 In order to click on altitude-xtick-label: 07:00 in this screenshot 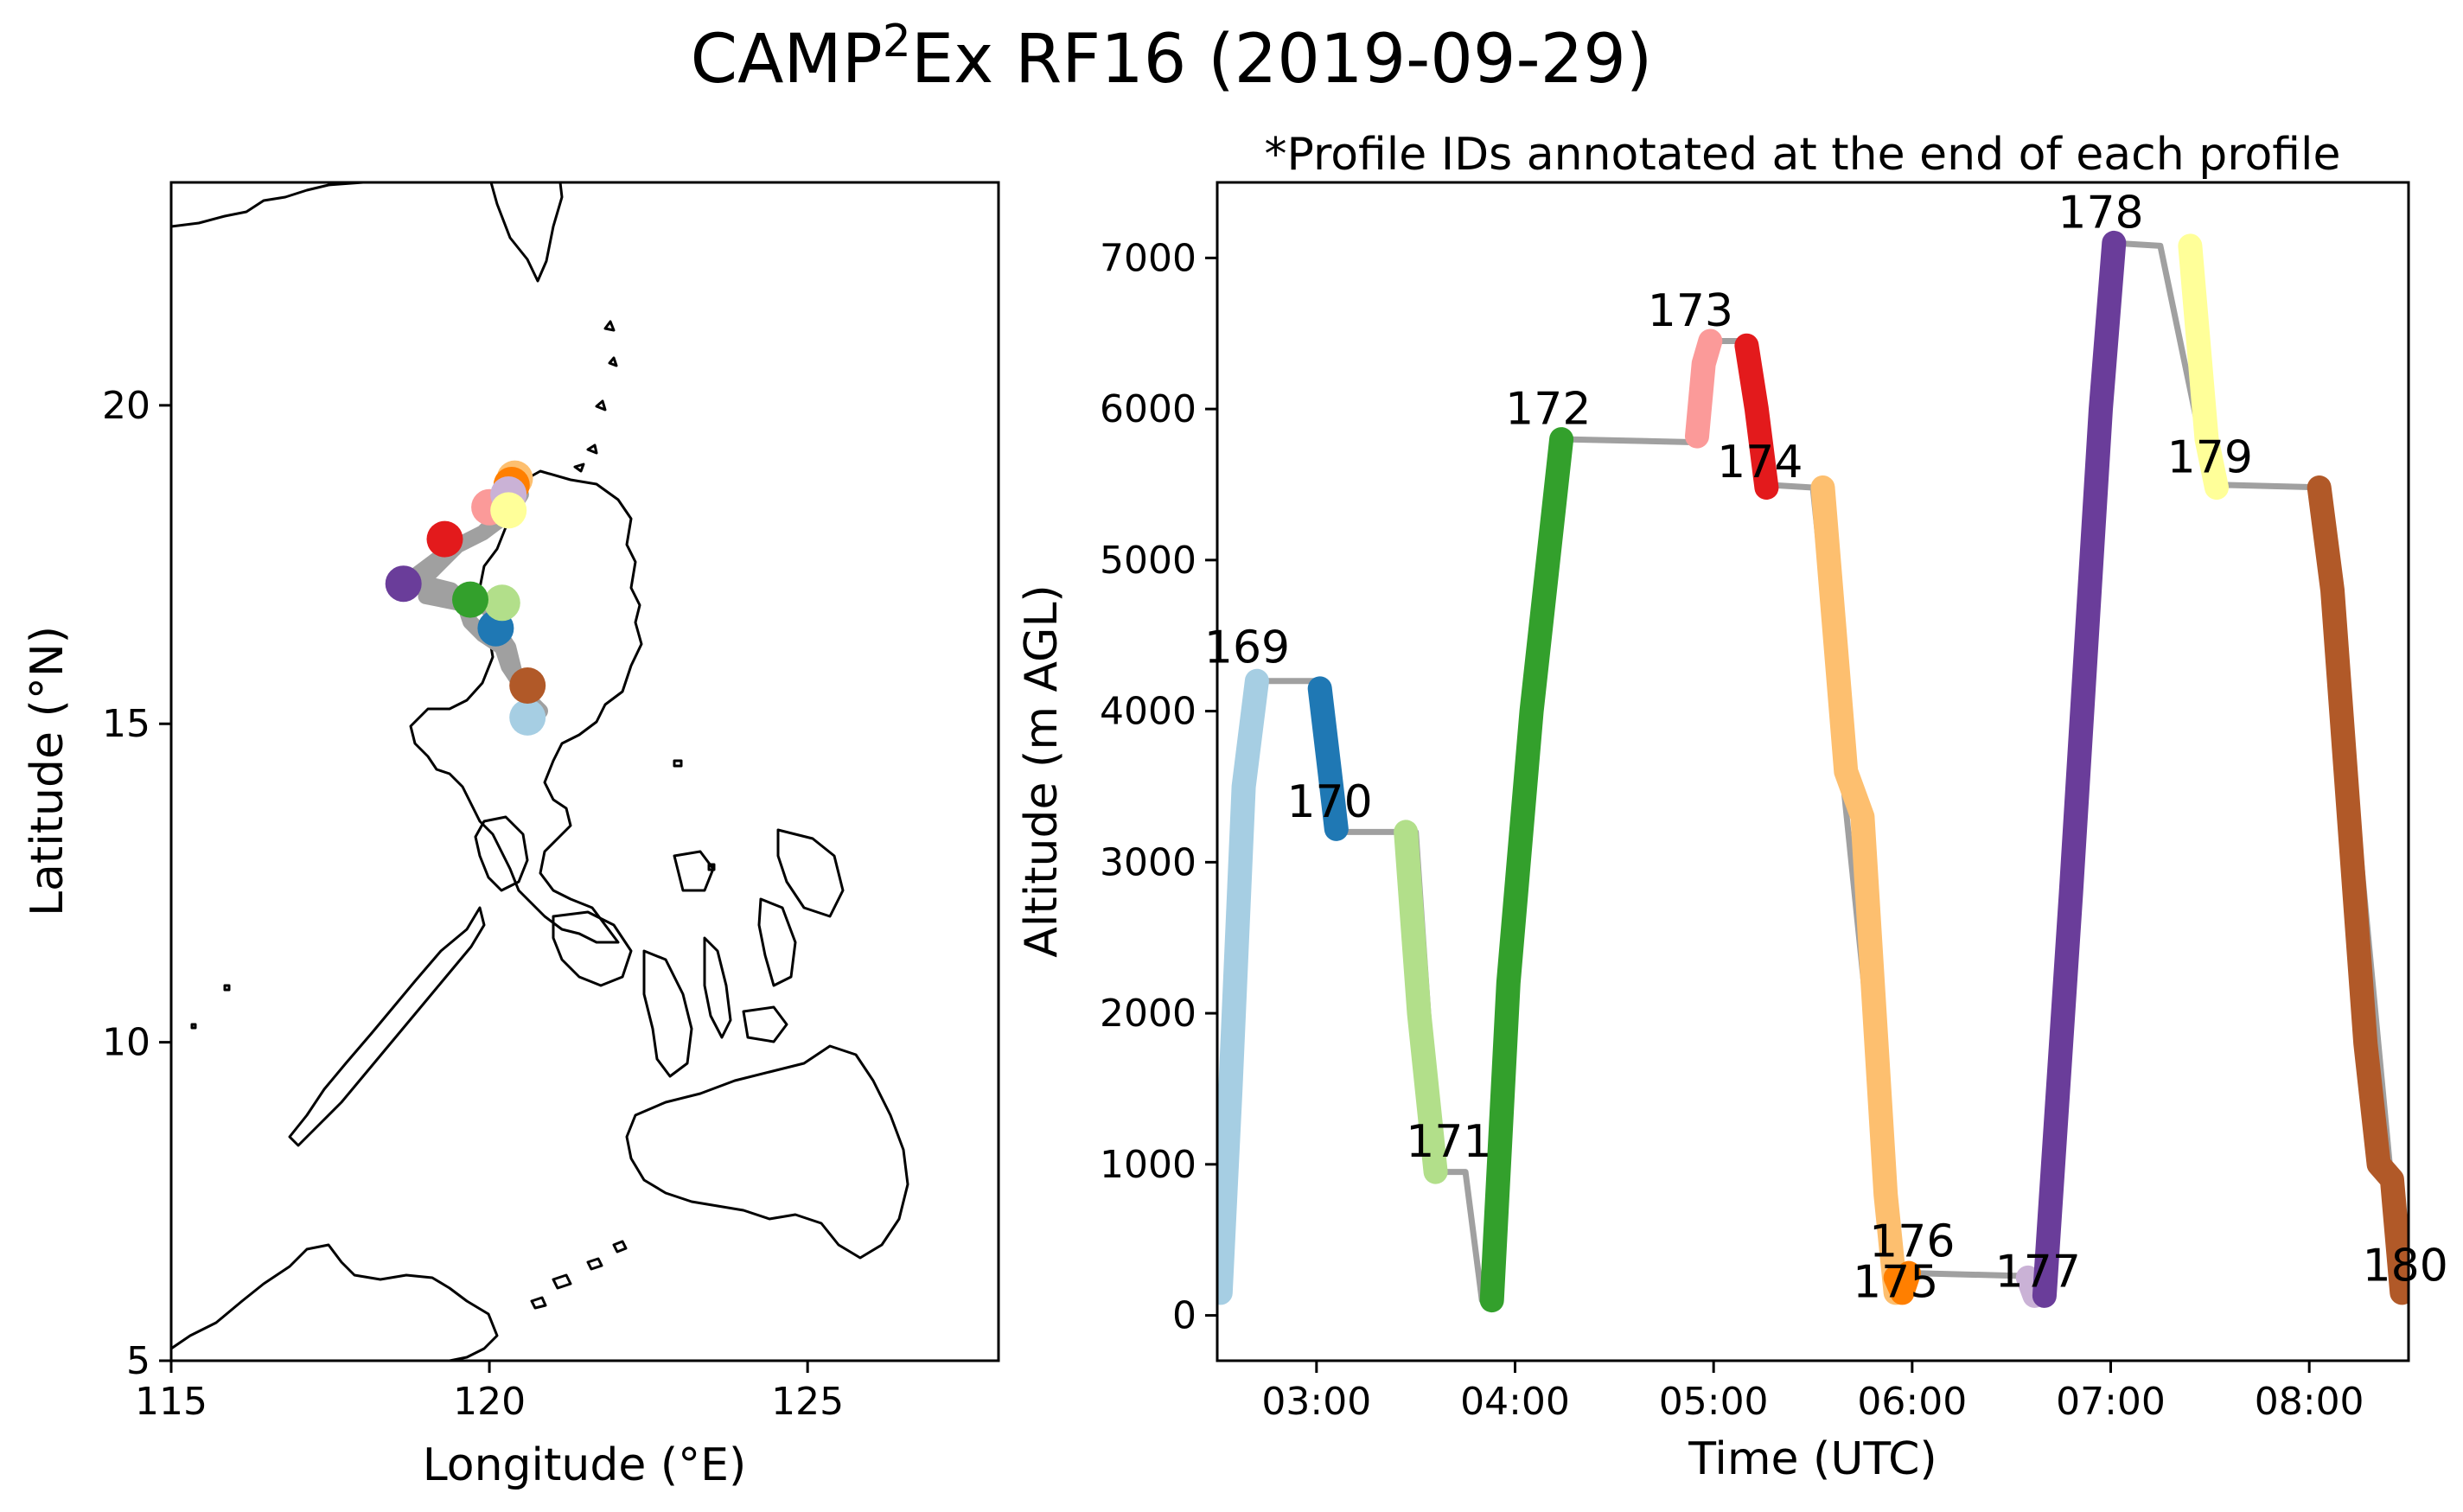, I will do `click(2111, 1402)`.